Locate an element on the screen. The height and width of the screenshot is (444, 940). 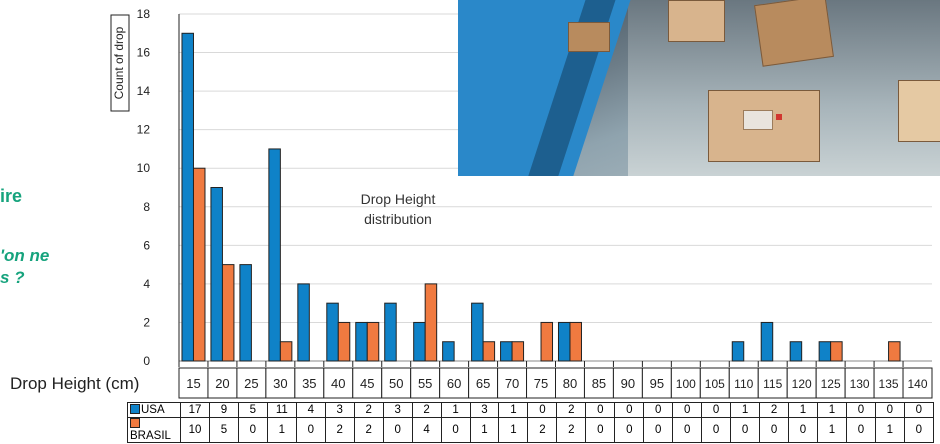
x-tick-label: 125 is located at coordinates (831, 384).